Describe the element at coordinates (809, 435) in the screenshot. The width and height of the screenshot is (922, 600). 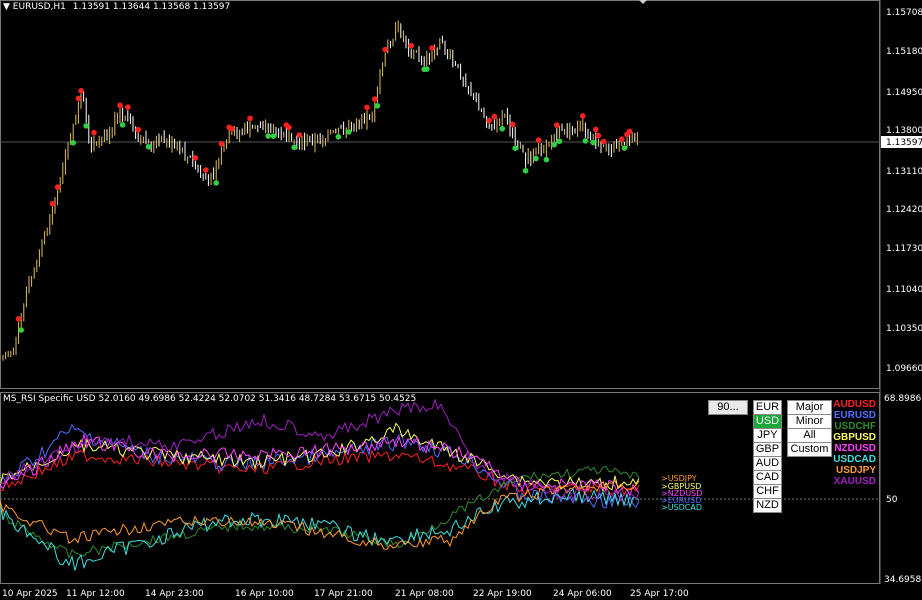
I see `group-button-all: All` at that location.